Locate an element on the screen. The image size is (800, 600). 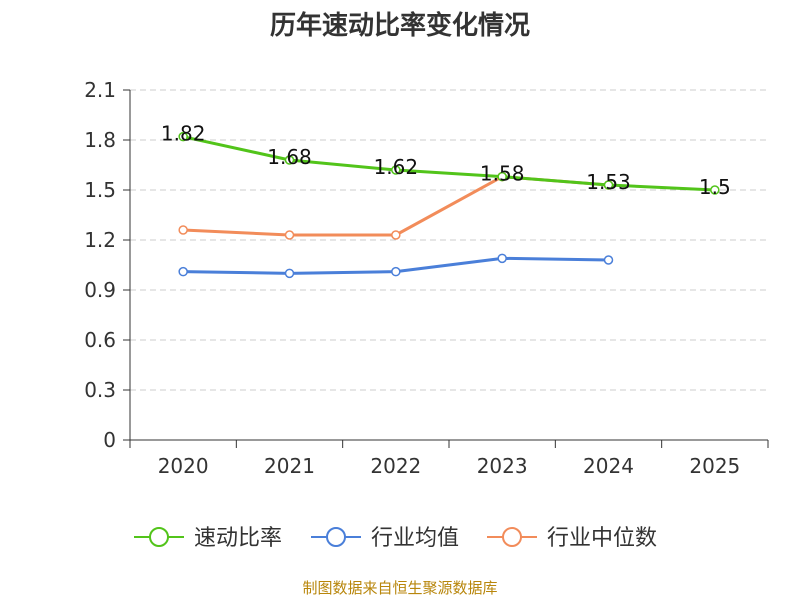
legend-item: 行业均值 is located at coordinates (385, 538).